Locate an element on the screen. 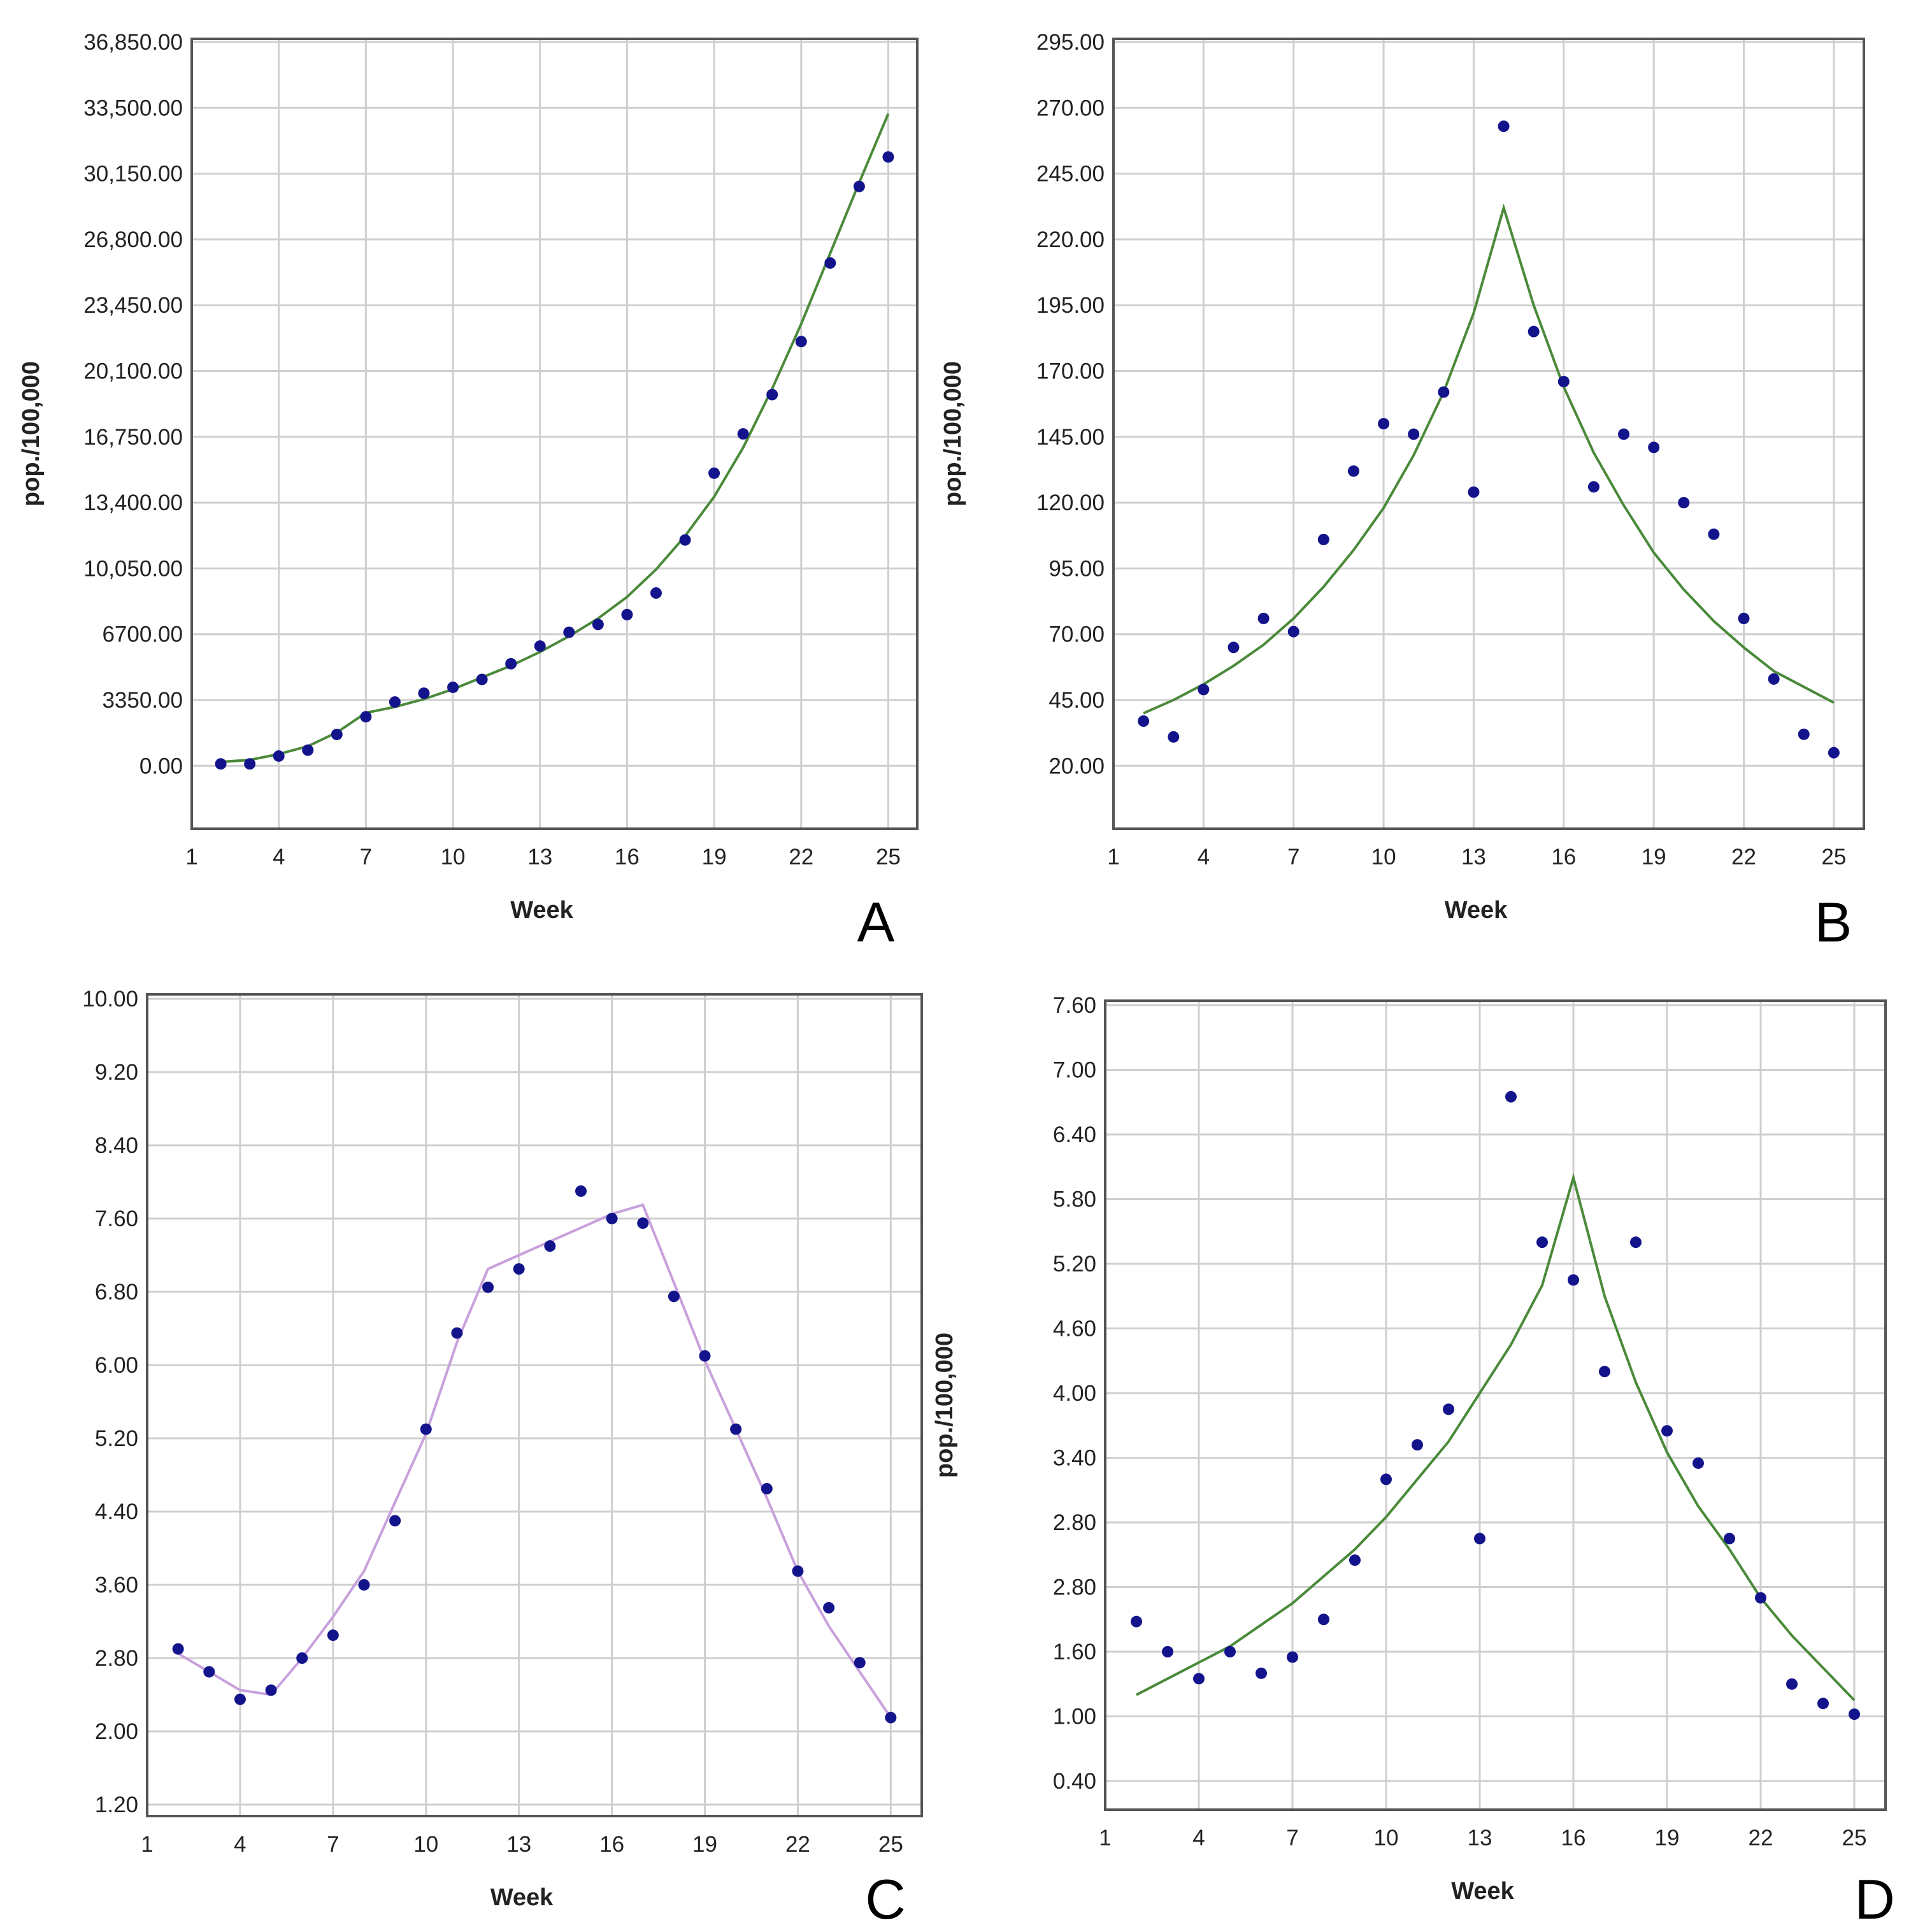  y-tick-label: 270.00 is located at coordinates (1070, 108).